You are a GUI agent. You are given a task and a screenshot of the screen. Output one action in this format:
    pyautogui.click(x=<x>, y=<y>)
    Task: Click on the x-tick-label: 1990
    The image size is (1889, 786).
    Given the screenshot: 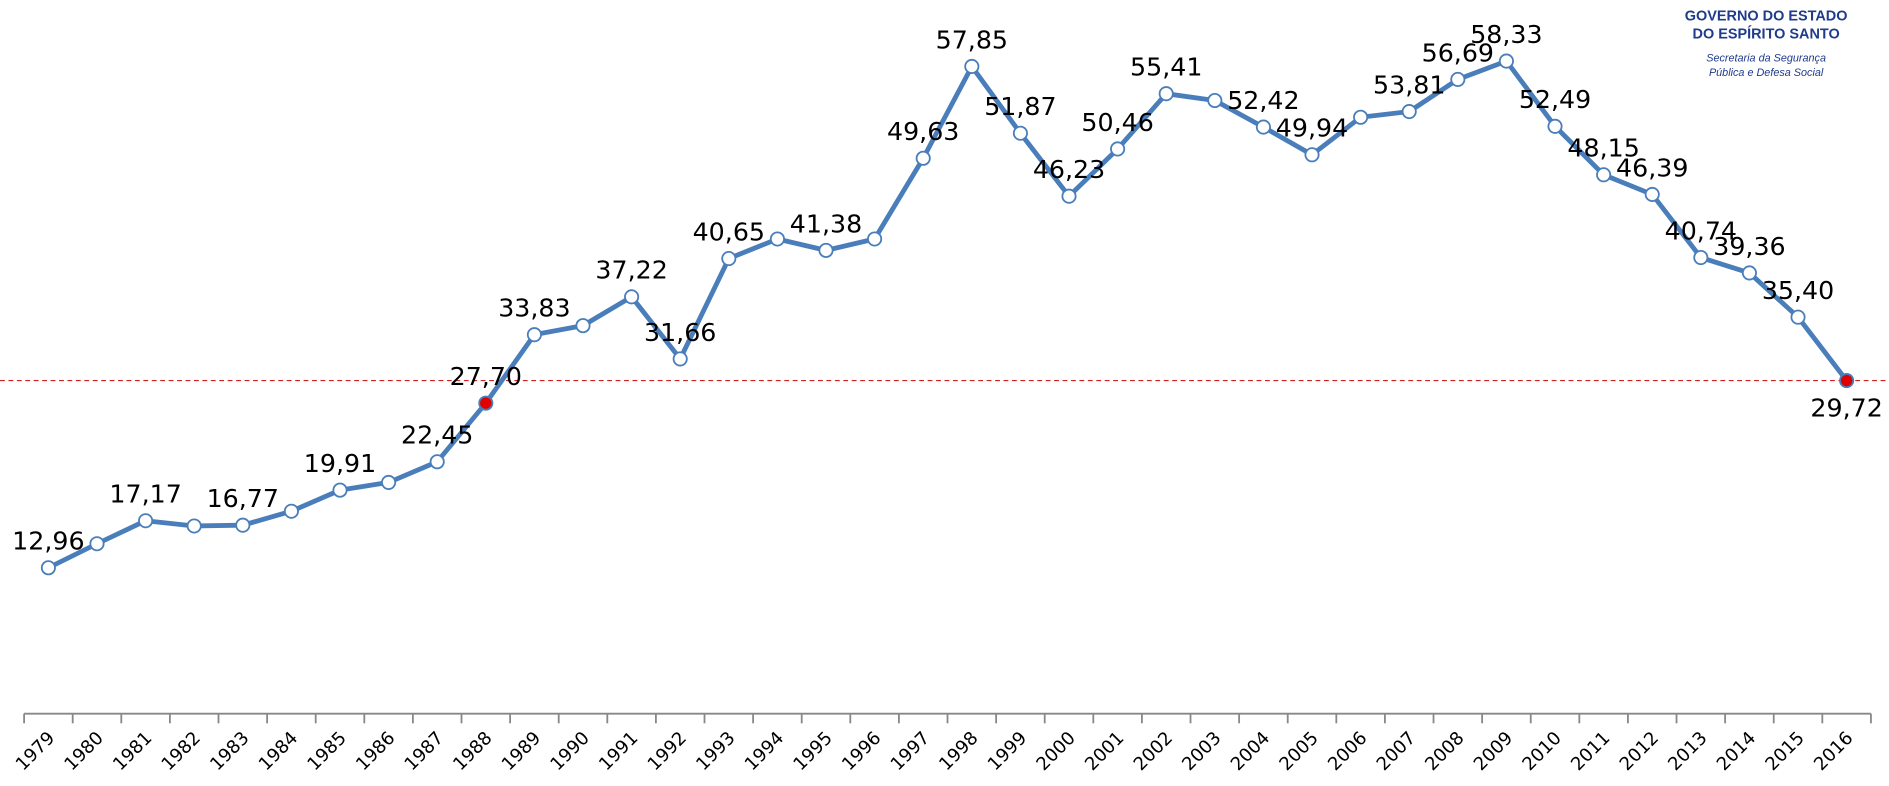 What is the action you would take?
    pyautogui.click(x=569, y=751)
    